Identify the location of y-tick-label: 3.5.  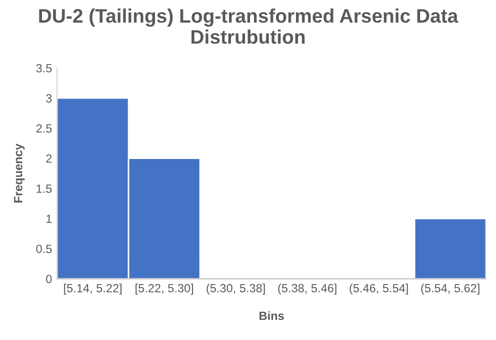
(44, 68).